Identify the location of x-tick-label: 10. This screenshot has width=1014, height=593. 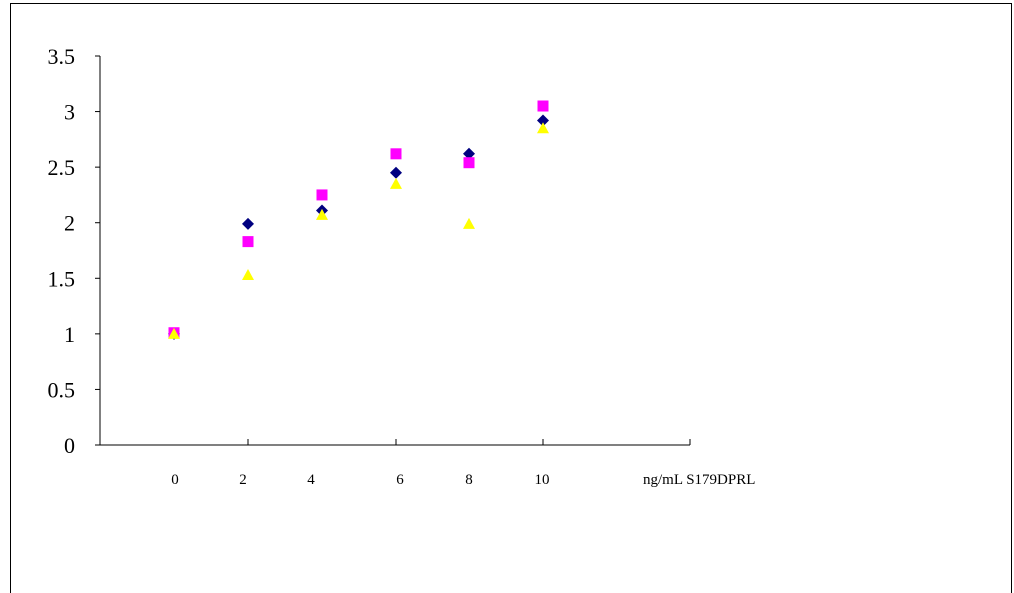
(542, 480).